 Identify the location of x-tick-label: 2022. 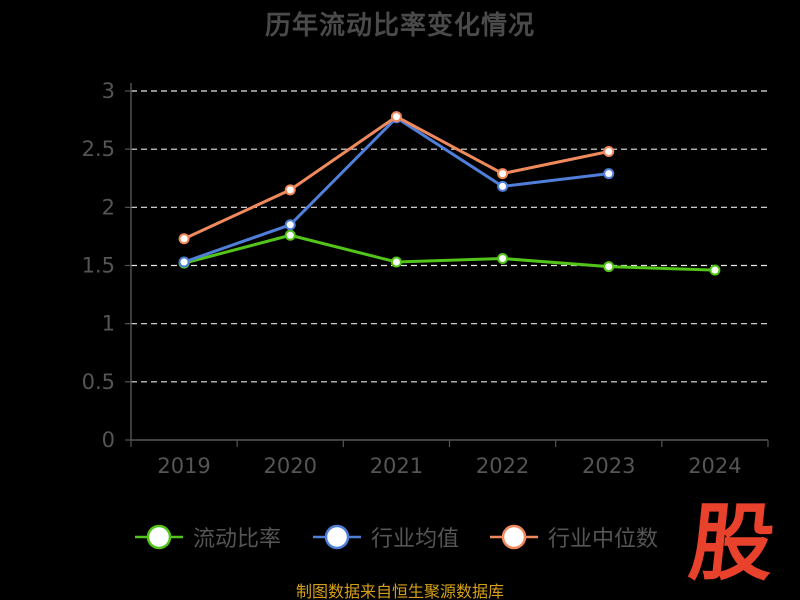
(502, 466).